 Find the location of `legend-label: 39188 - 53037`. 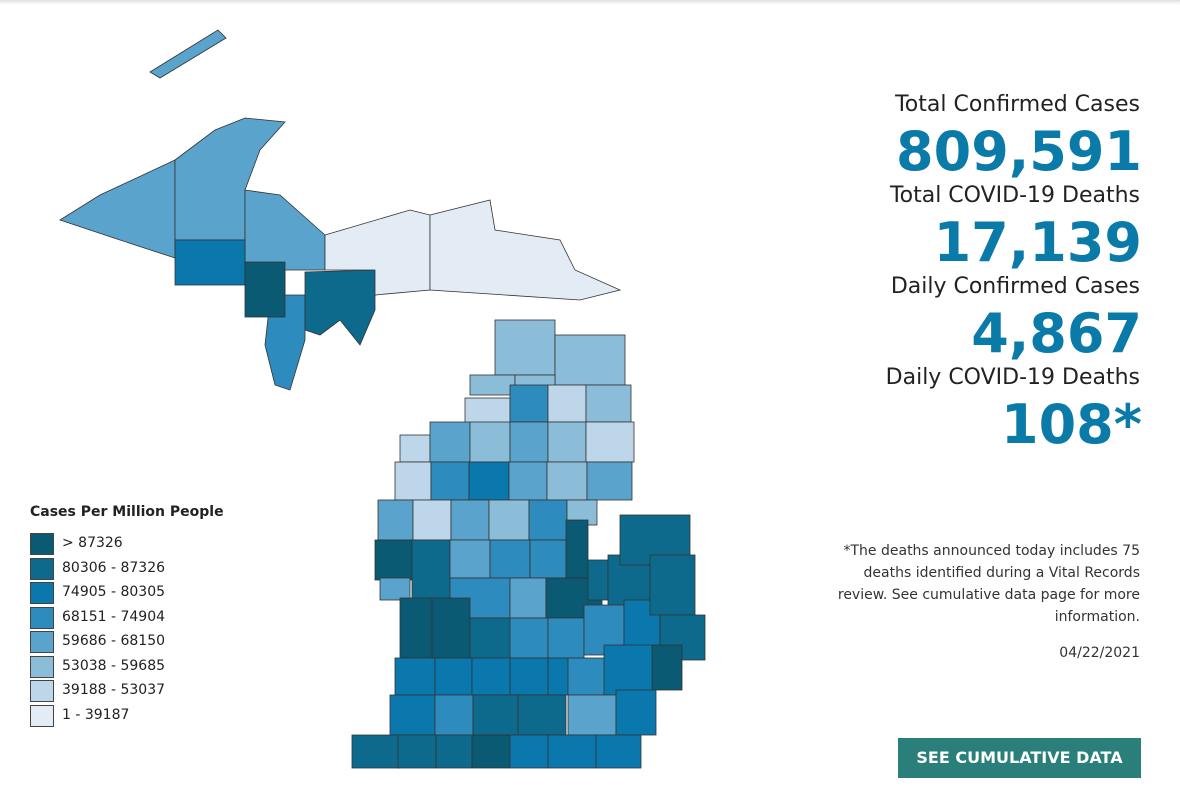

legend-label: 39188 - 53037 is located at coordinates (114, 690).